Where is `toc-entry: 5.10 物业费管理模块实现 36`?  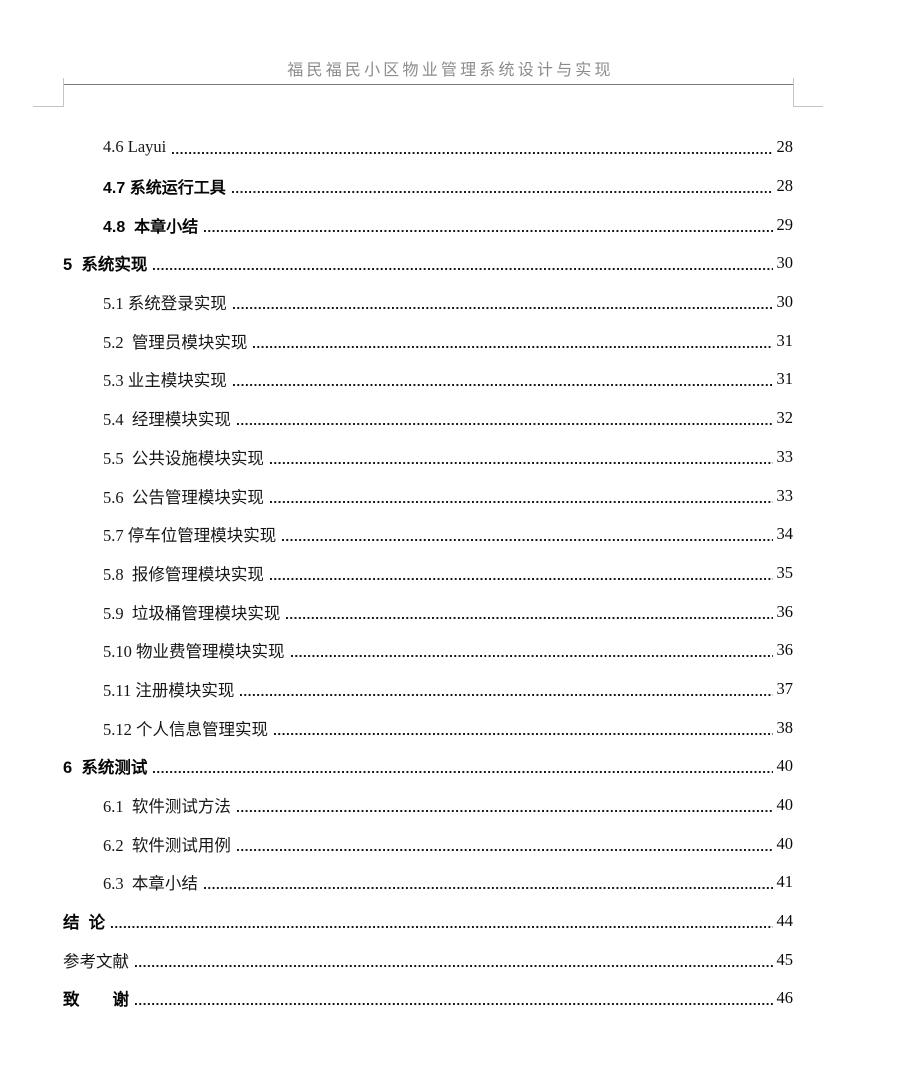
toc-entry: 5.10 物业费管理模块实现 36 is located at coordinates (428, 650).